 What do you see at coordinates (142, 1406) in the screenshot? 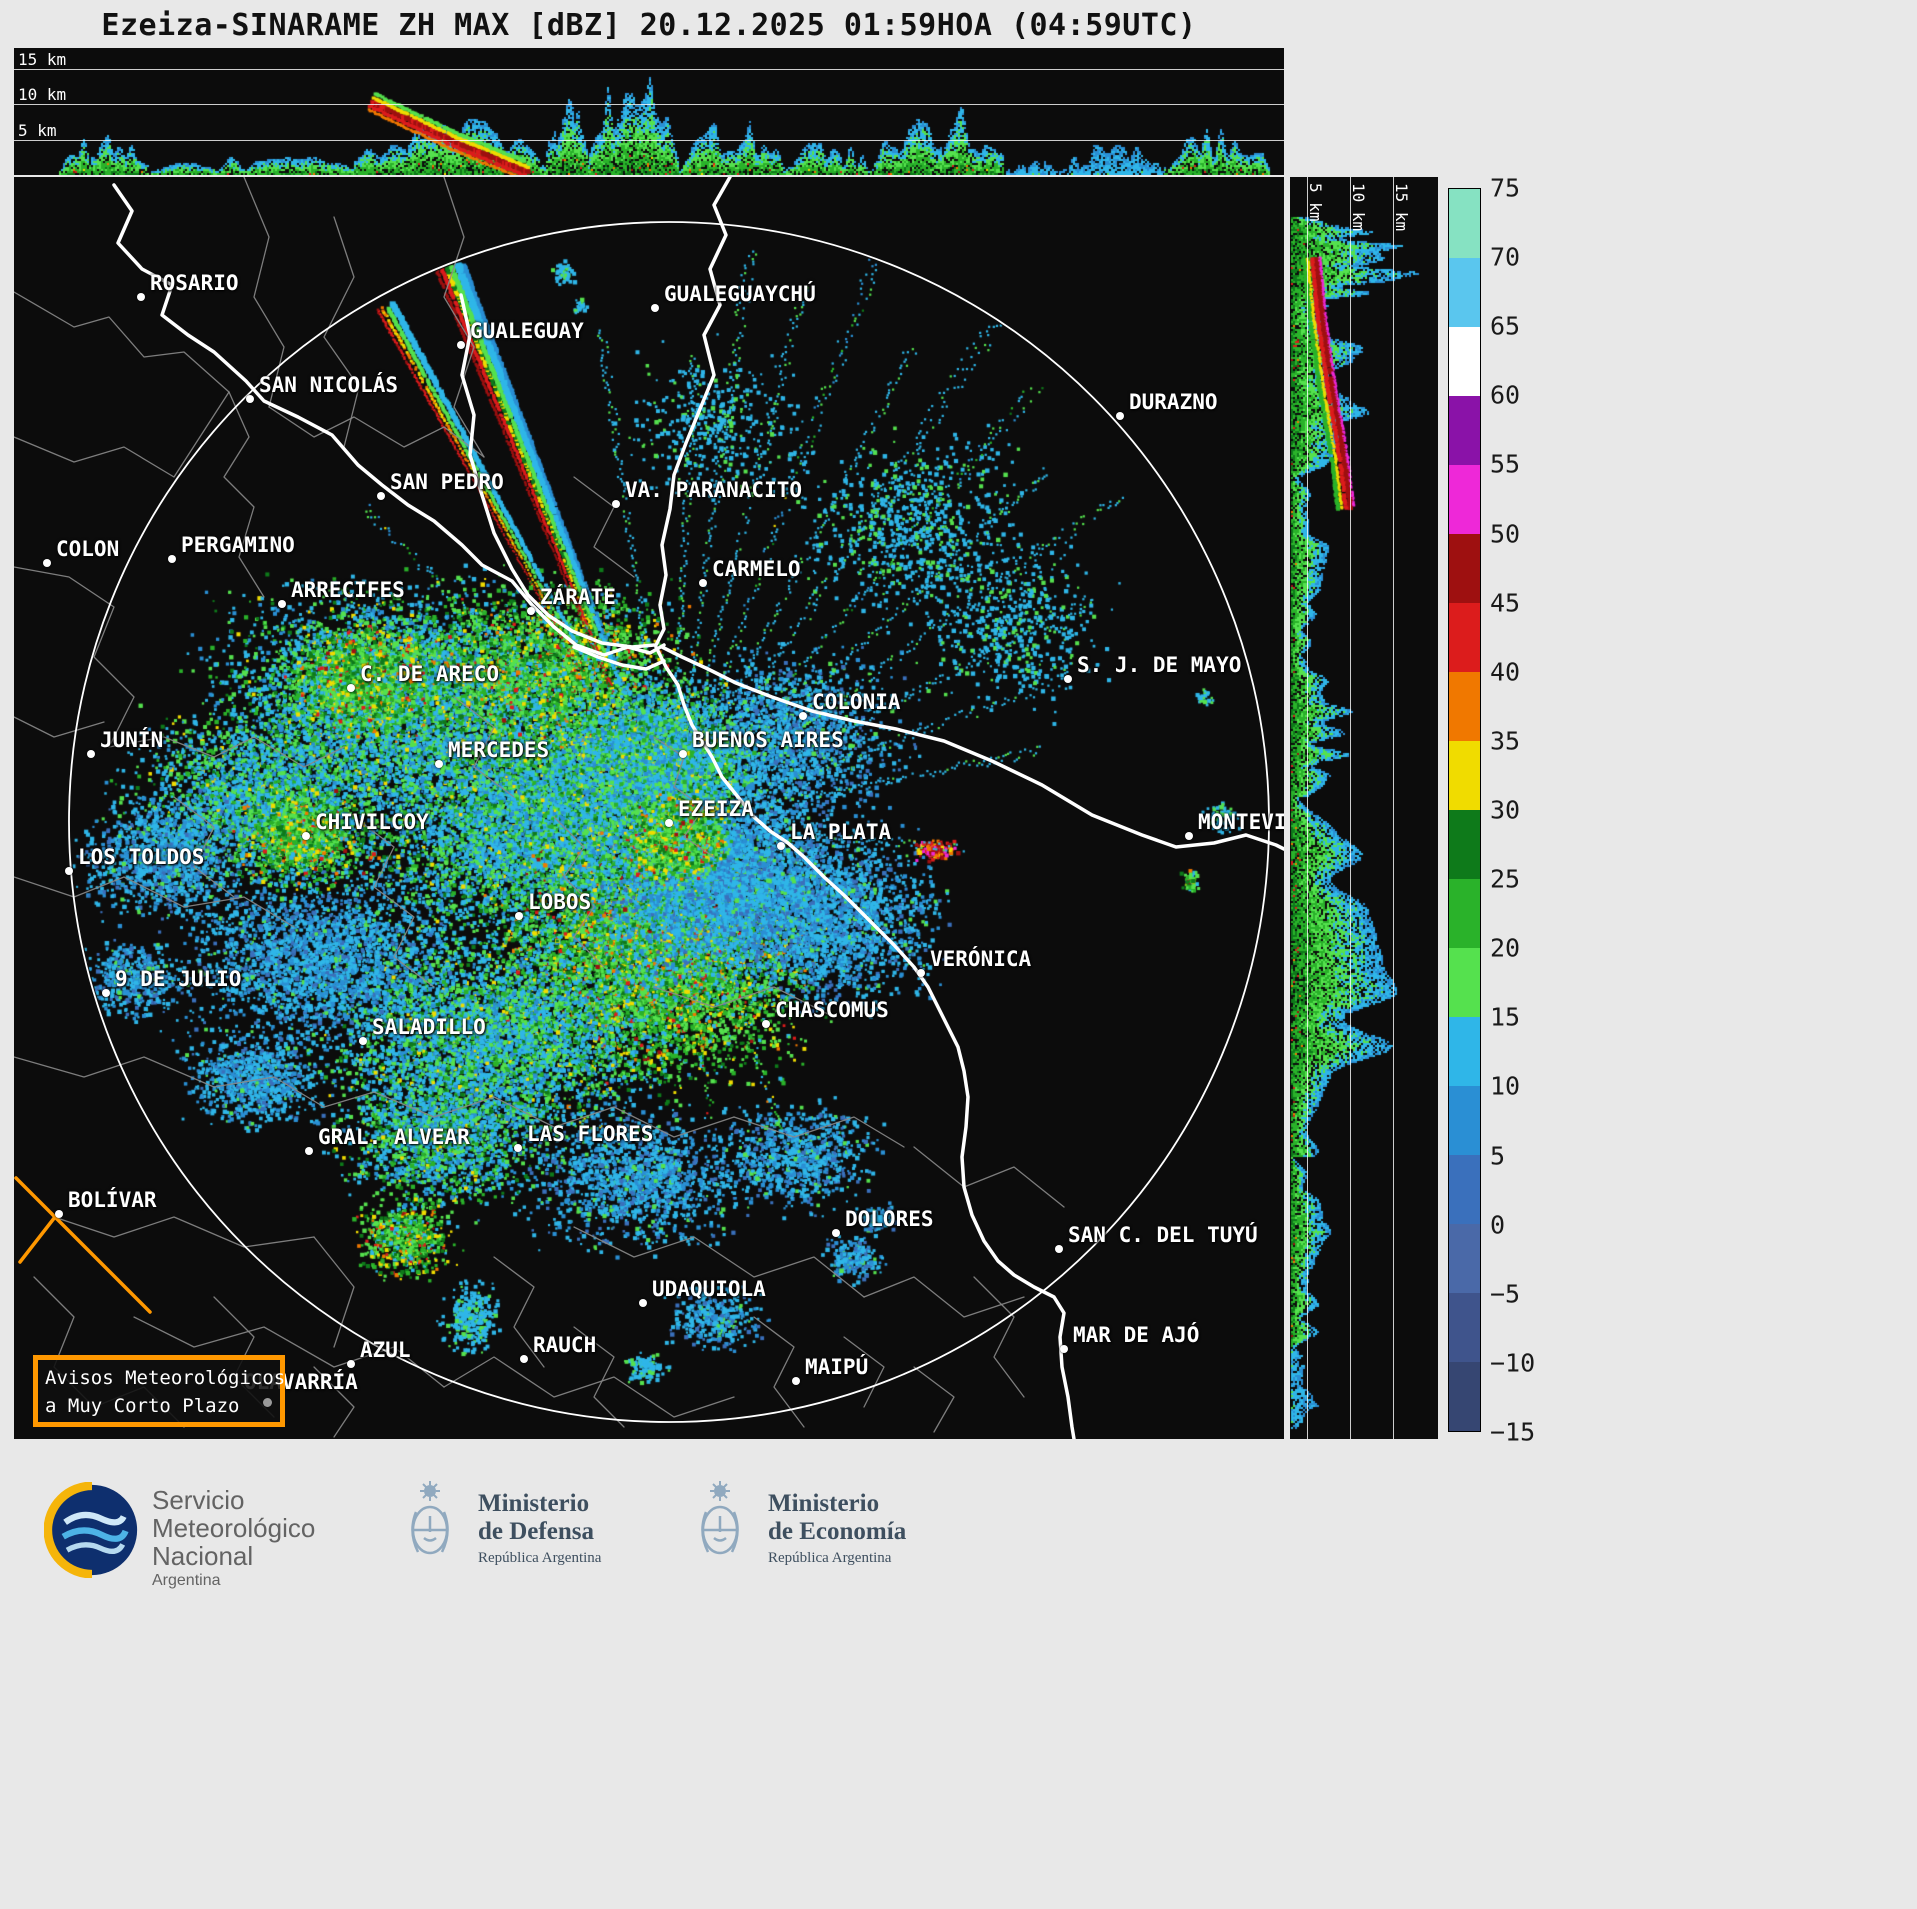
I see `warning-line2: a Muy Corto Plazo` at bounding box center [142, 1406].